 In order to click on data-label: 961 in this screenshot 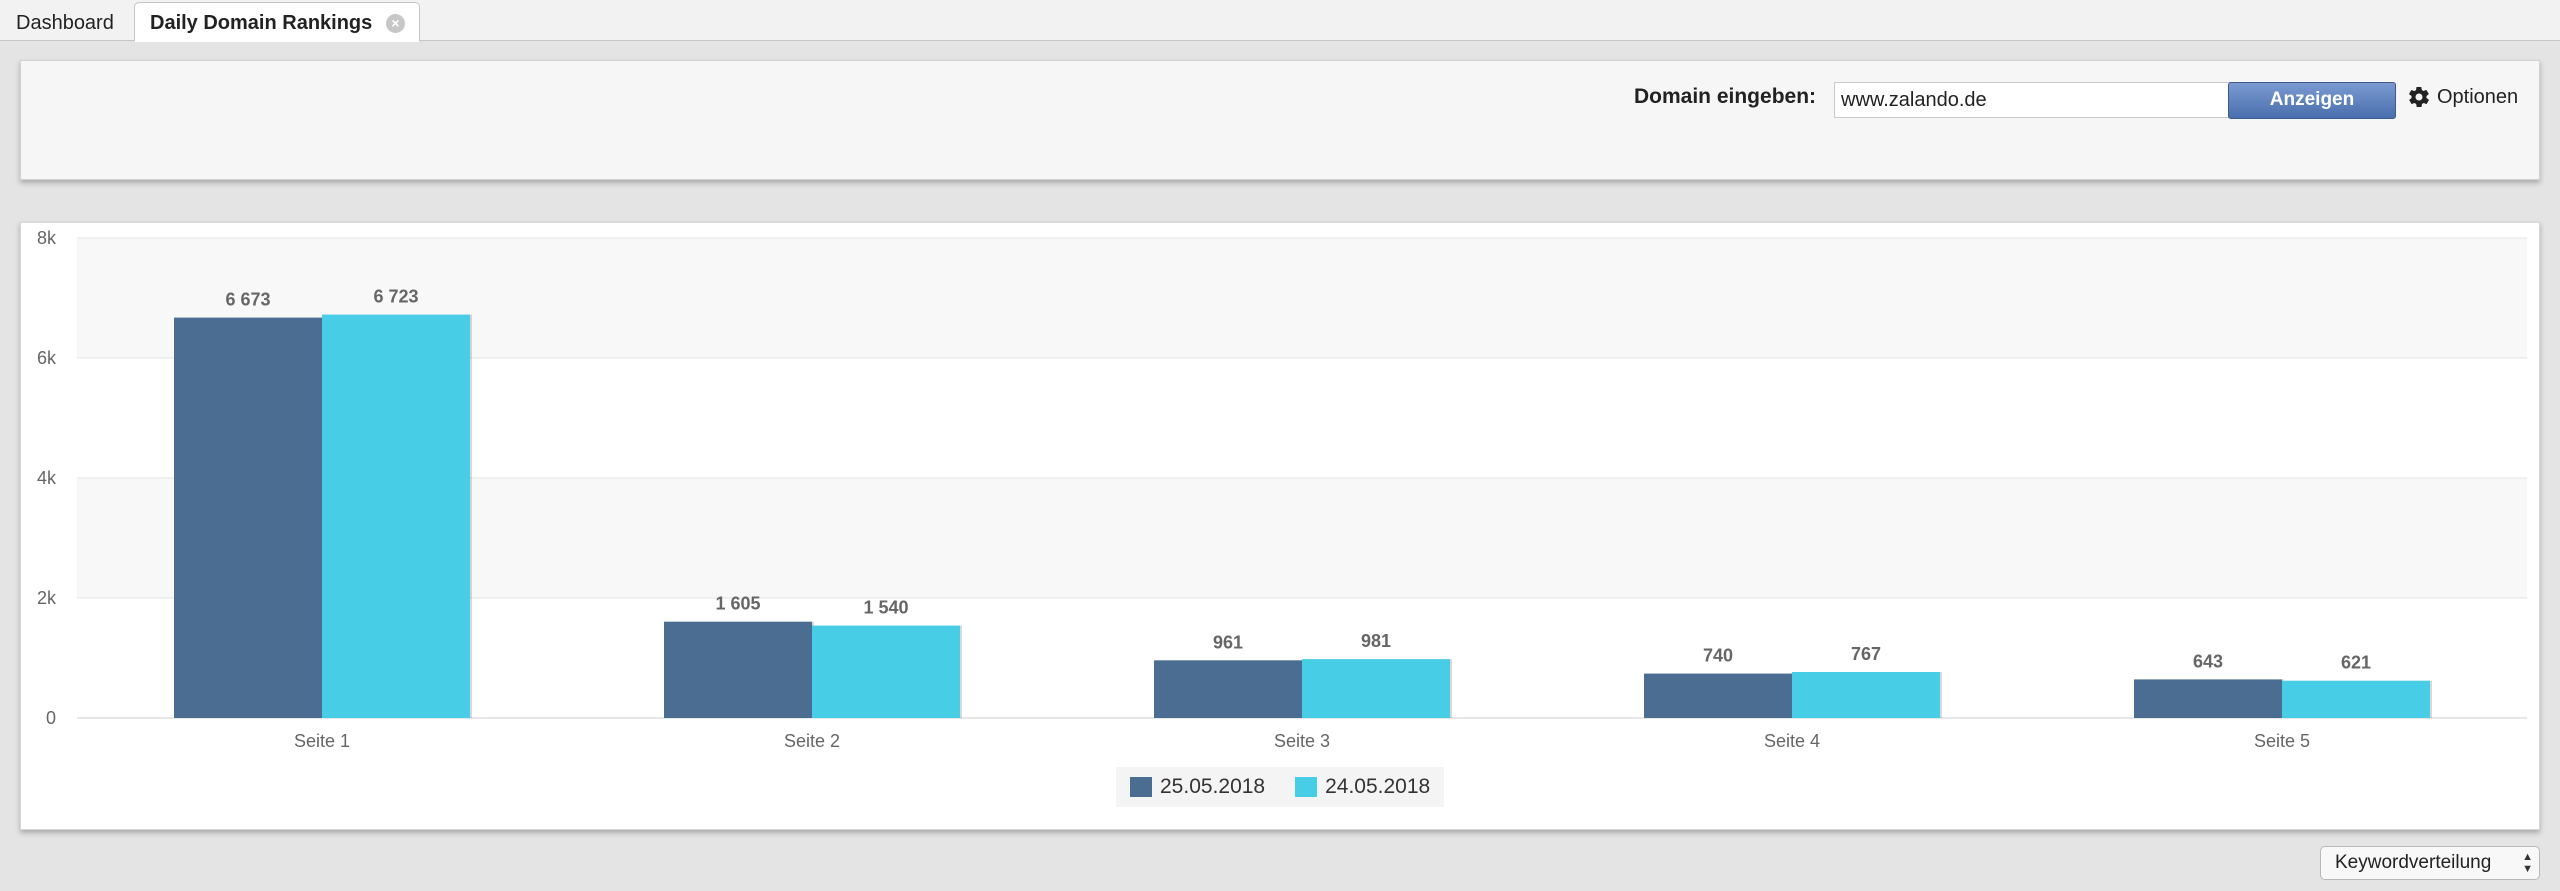, I will do `click(1228, 642)`.